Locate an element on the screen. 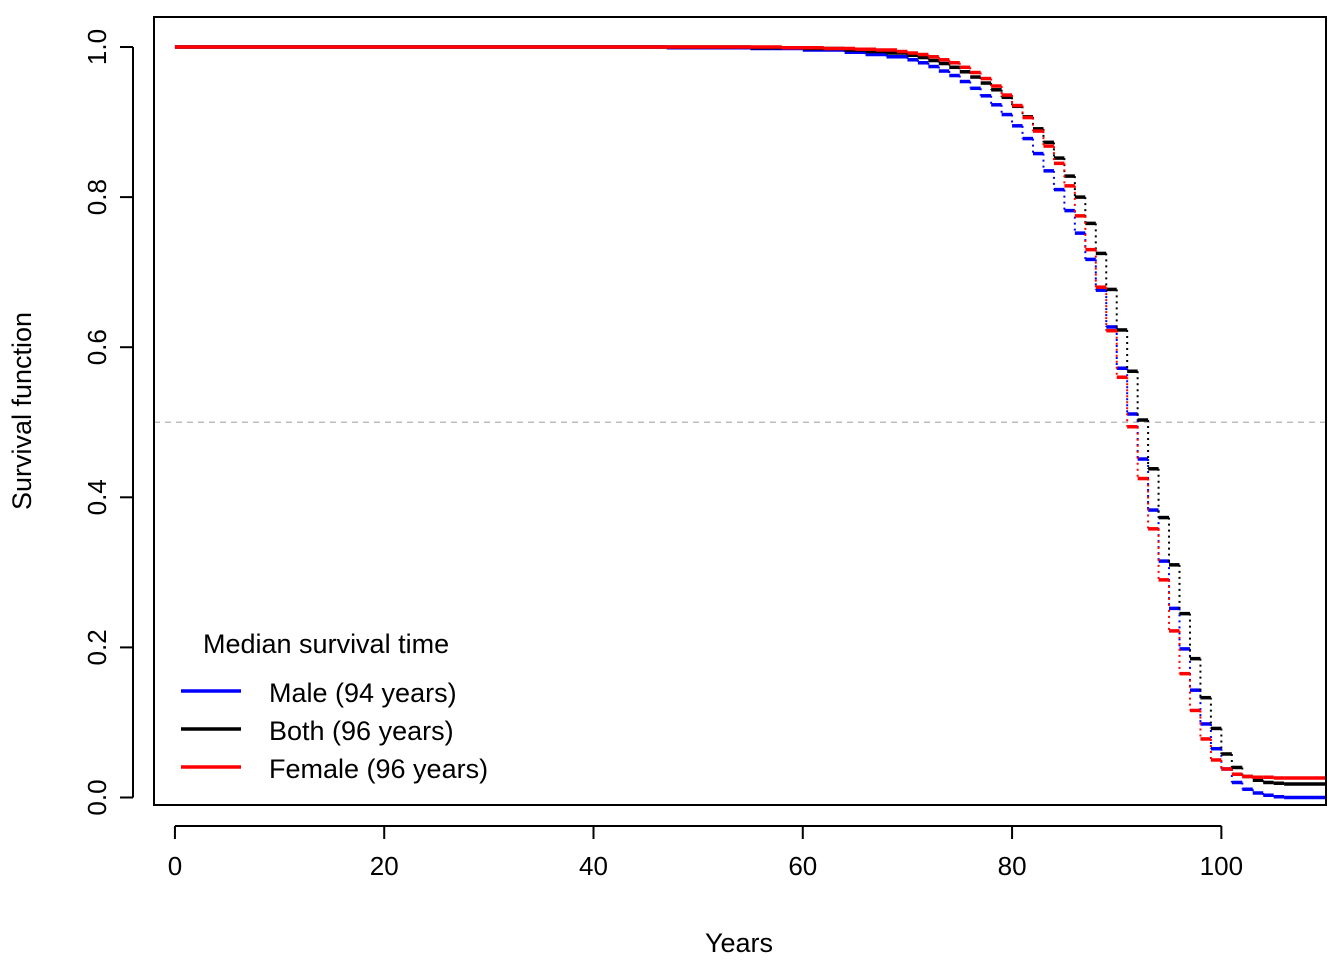 This screenshot has height=960, width=1344. x-tick-label: 100 is located at coordinates (1221, 866).